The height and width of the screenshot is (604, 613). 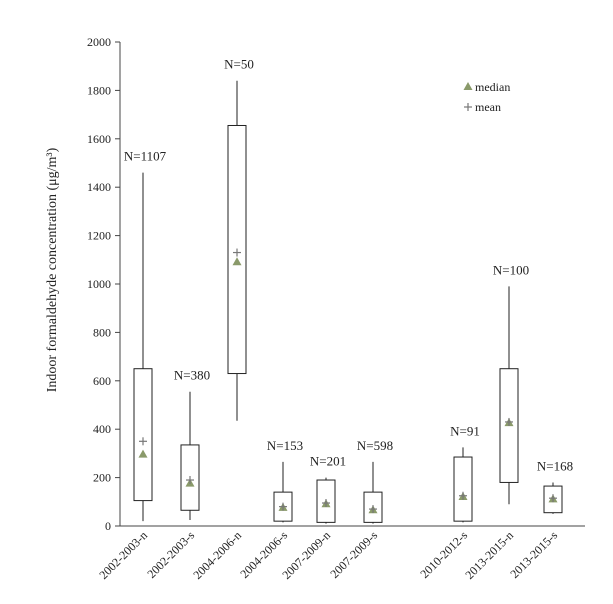 What do you see at coordinates (489, 555) in the screenshot?
I see `x-category-label: 2013-2015-n` at bounding box center [489, 555].